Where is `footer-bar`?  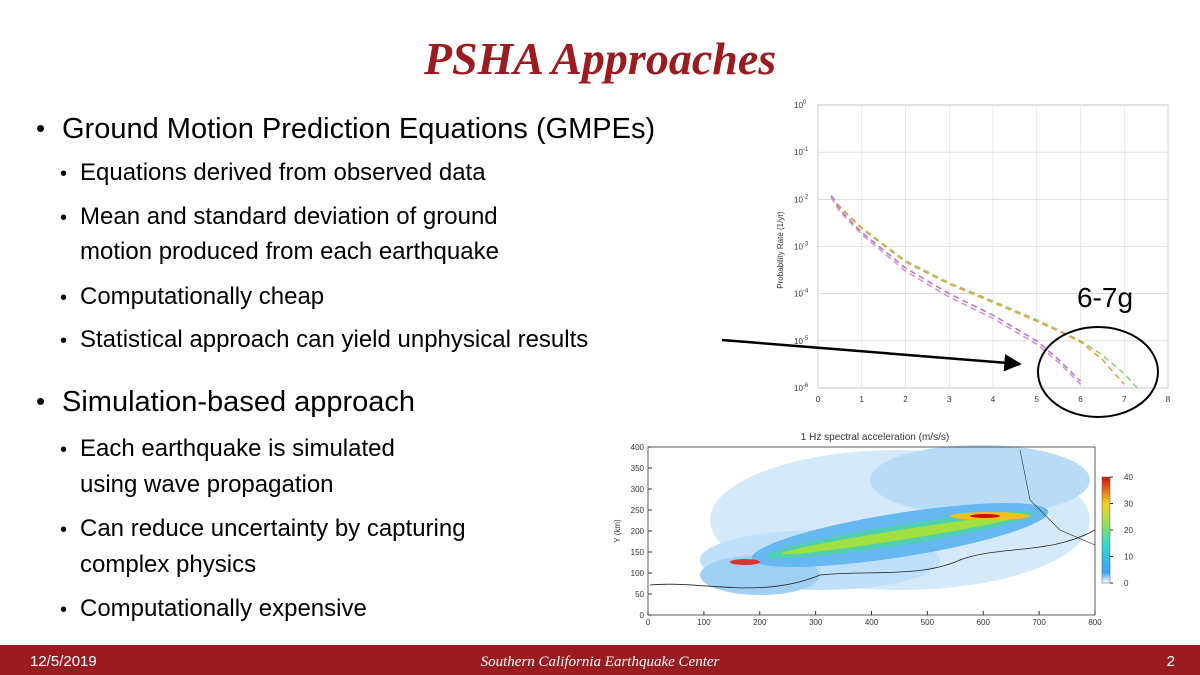 footer-bar is located at coordinates (600, 660).